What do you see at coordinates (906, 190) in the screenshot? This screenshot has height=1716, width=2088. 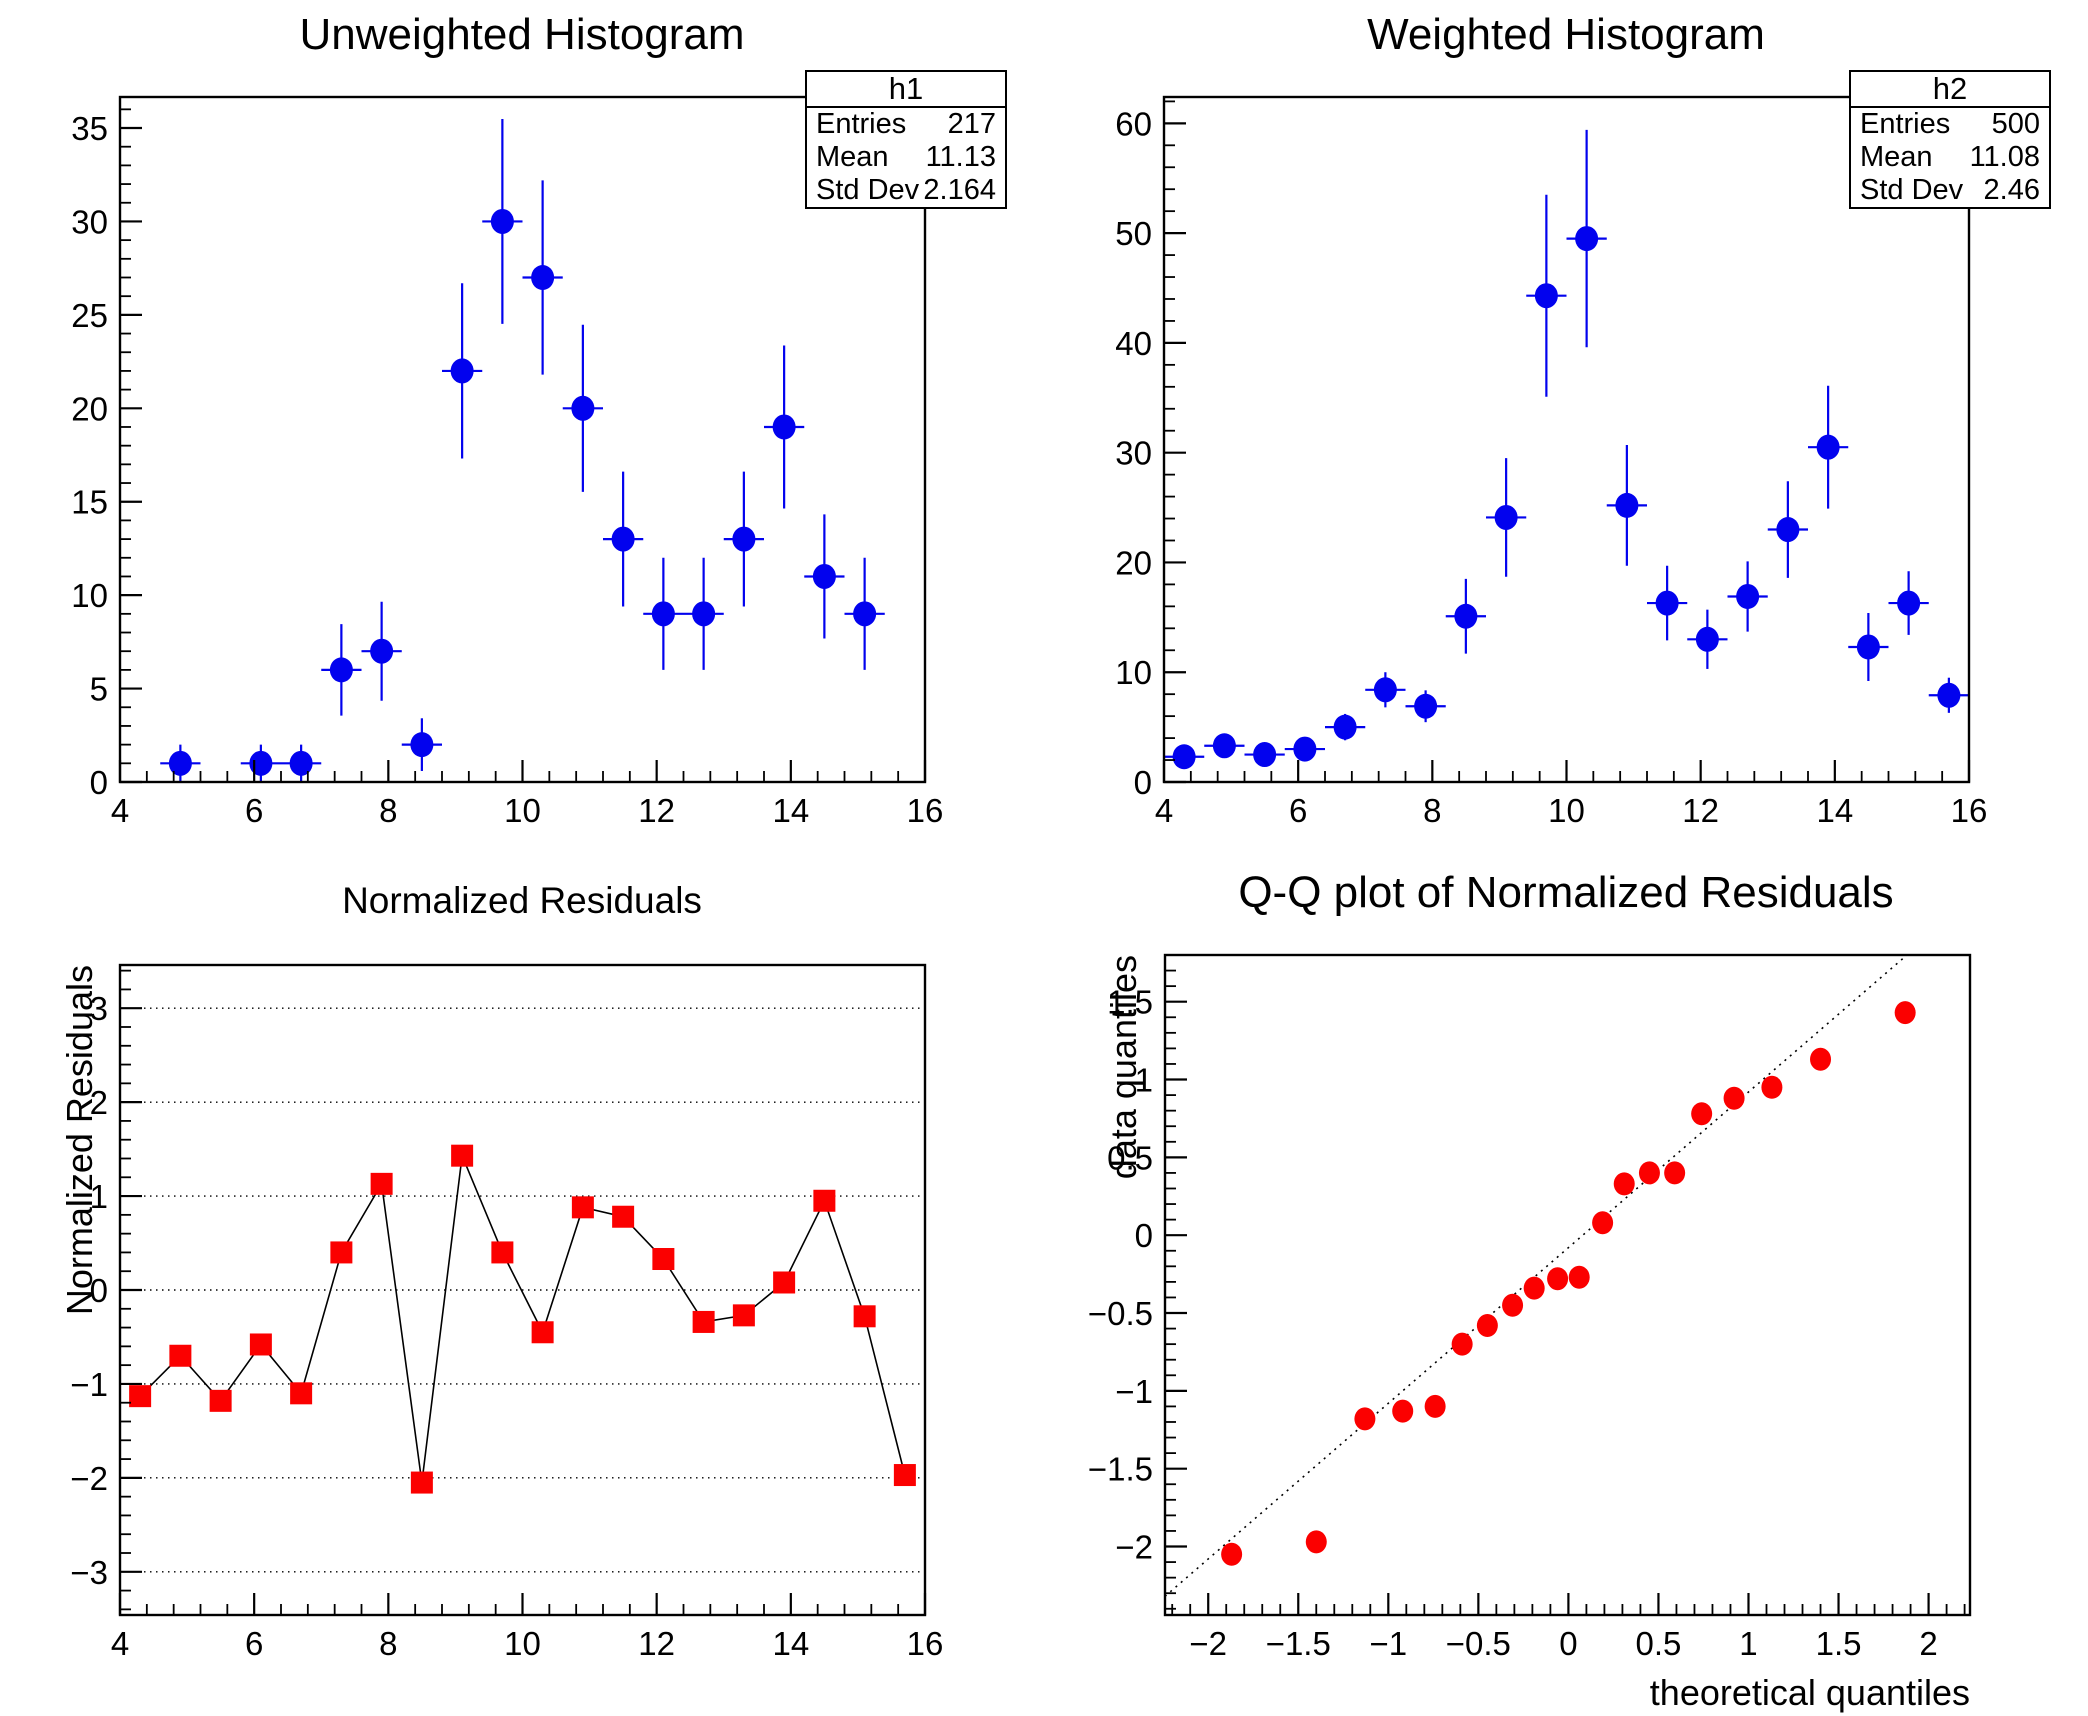 I see `stats-row-stddev: Std Dev 2.164` at bounding box center [906, 190].